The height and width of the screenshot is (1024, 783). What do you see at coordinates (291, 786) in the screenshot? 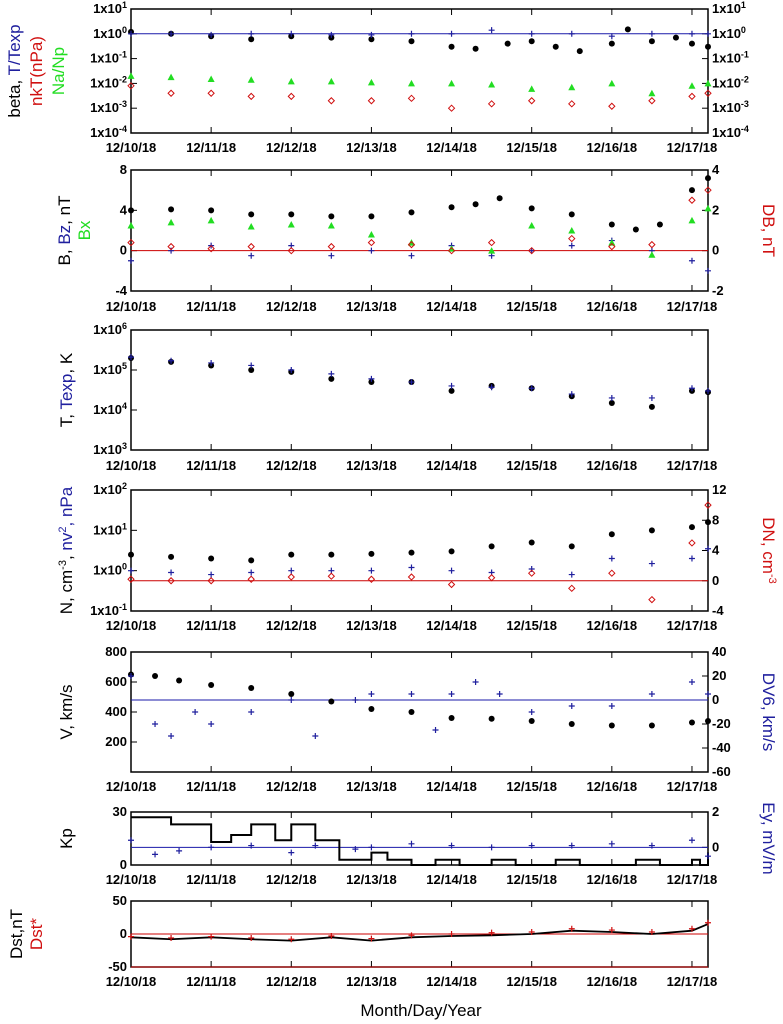
I see `x-tick-label: 12/12/18` at bounding box center [291, 786].